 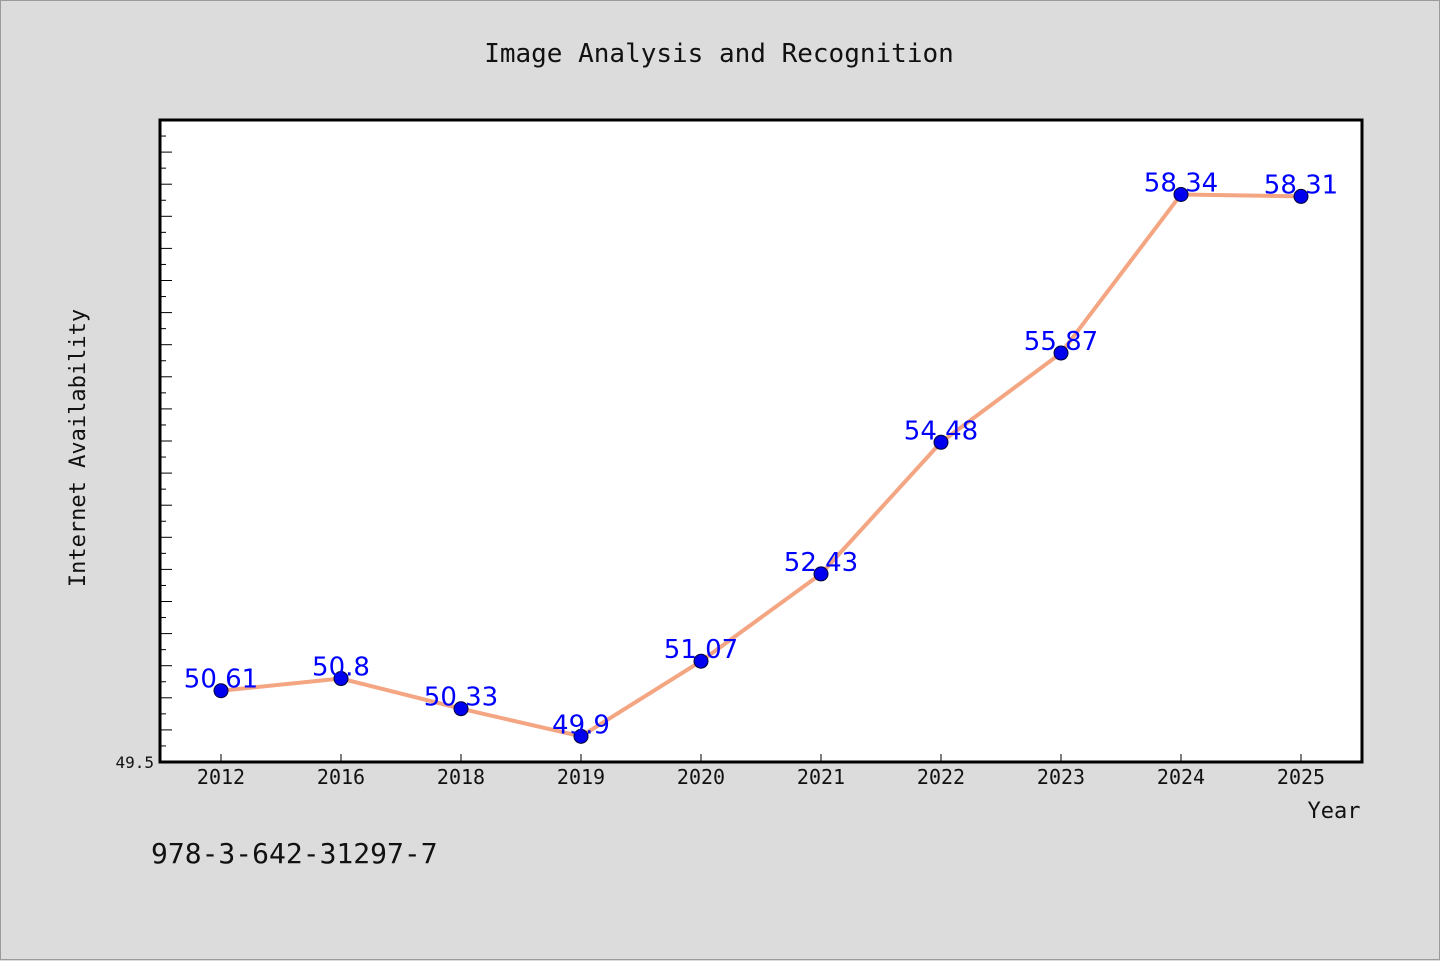 What do you see at coordinates (821, 563) in the screenshot?
I see `data-label: 52.43` at bounding box center [821, 563].